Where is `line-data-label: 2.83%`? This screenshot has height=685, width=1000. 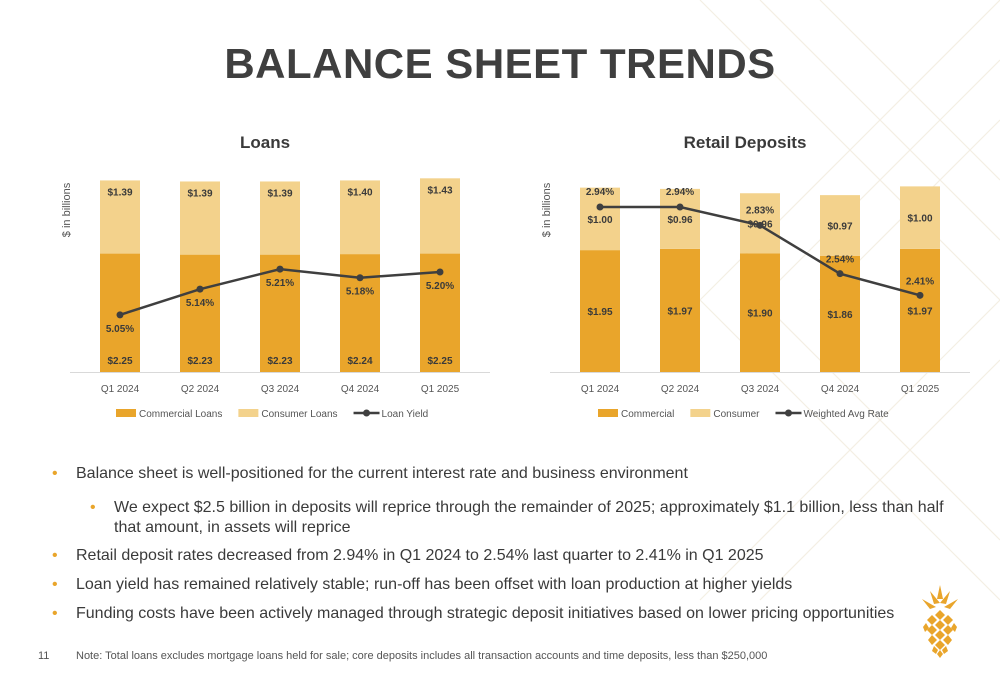
line-data-label: 2.83% is located at coordinates (760, 210).